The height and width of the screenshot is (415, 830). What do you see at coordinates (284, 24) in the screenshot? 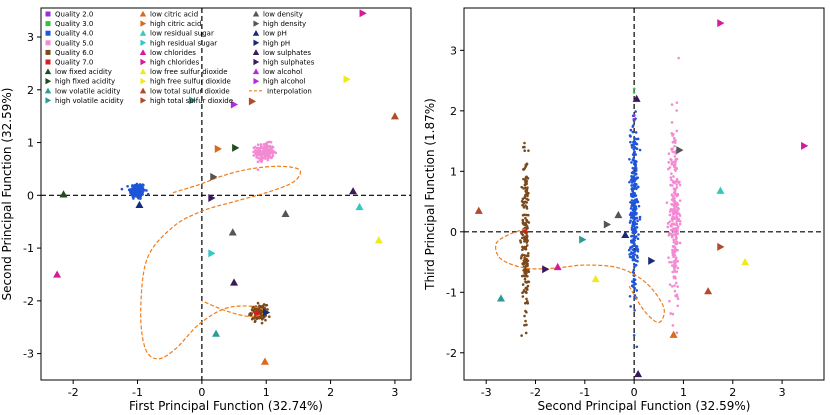
I see `legend-label: high density` at bounding box center [284, 24].